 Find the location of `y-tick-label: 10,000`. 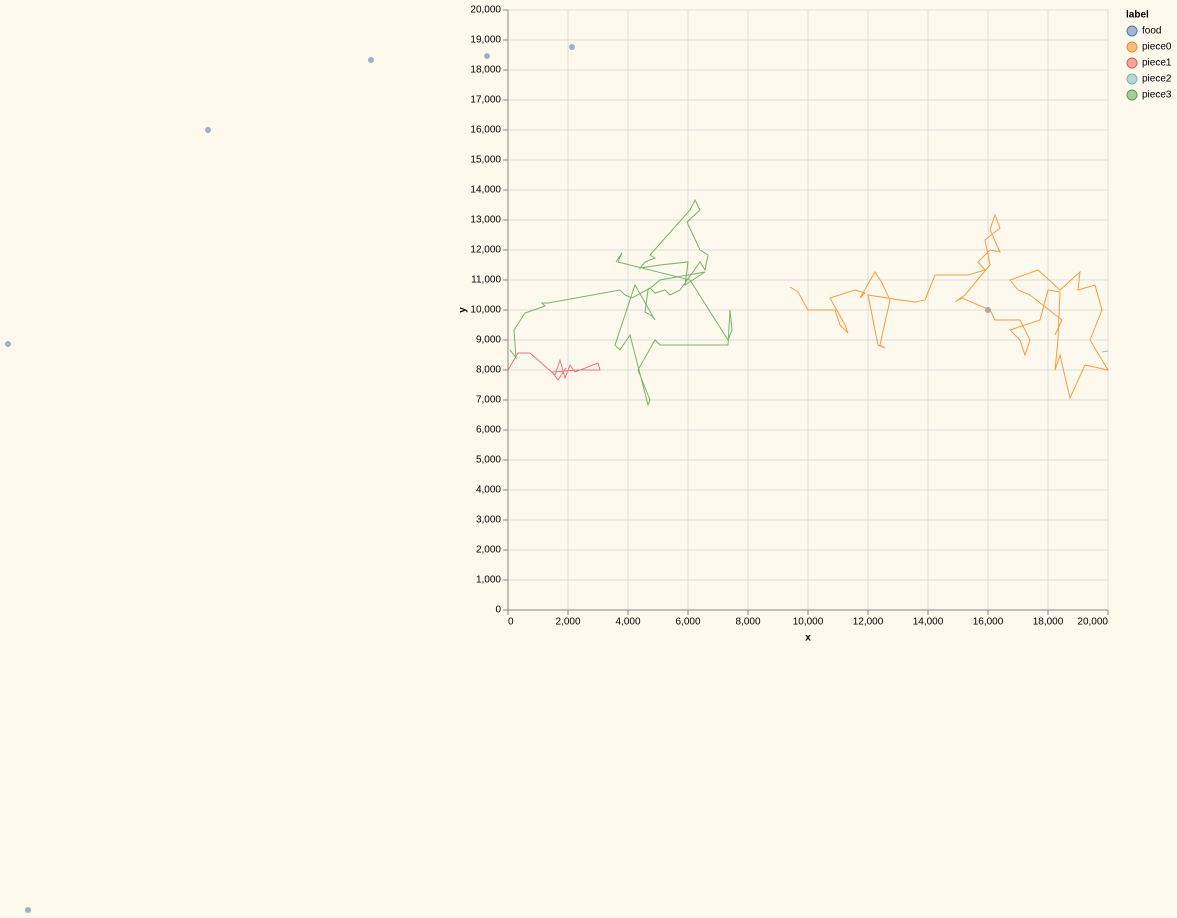

y-tick-label: 10,000 is located at coordinates (485, 310).